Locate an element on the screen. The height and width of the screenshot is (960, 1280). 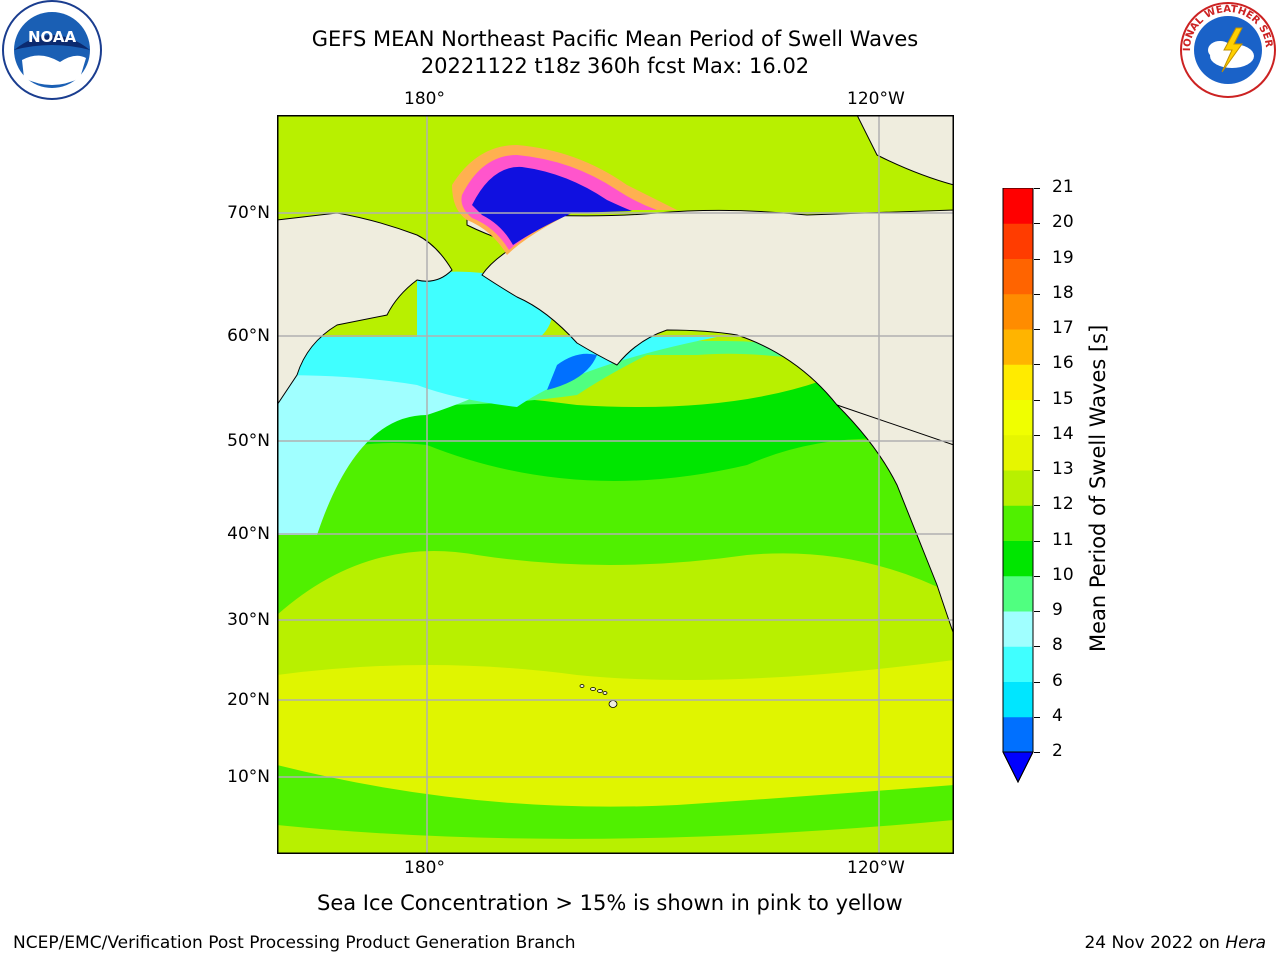
chart-subtitle: 20221122 t18z 360h fcst Max: 16.02 is located at coordinates (615, 66).